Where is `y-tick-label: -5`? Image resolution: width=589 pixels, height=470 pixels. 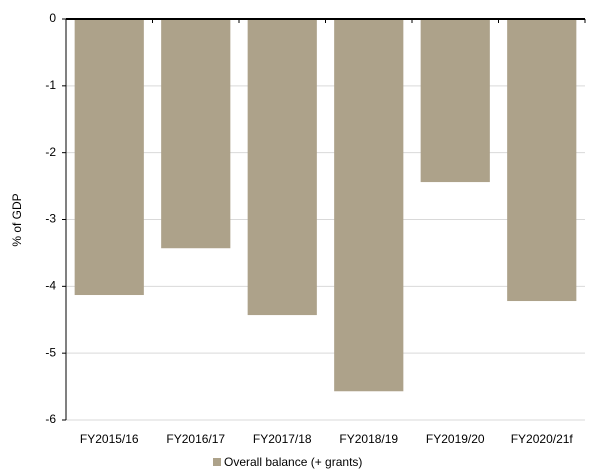
y-tick-label: -5 is located at coordinates (50, 352).